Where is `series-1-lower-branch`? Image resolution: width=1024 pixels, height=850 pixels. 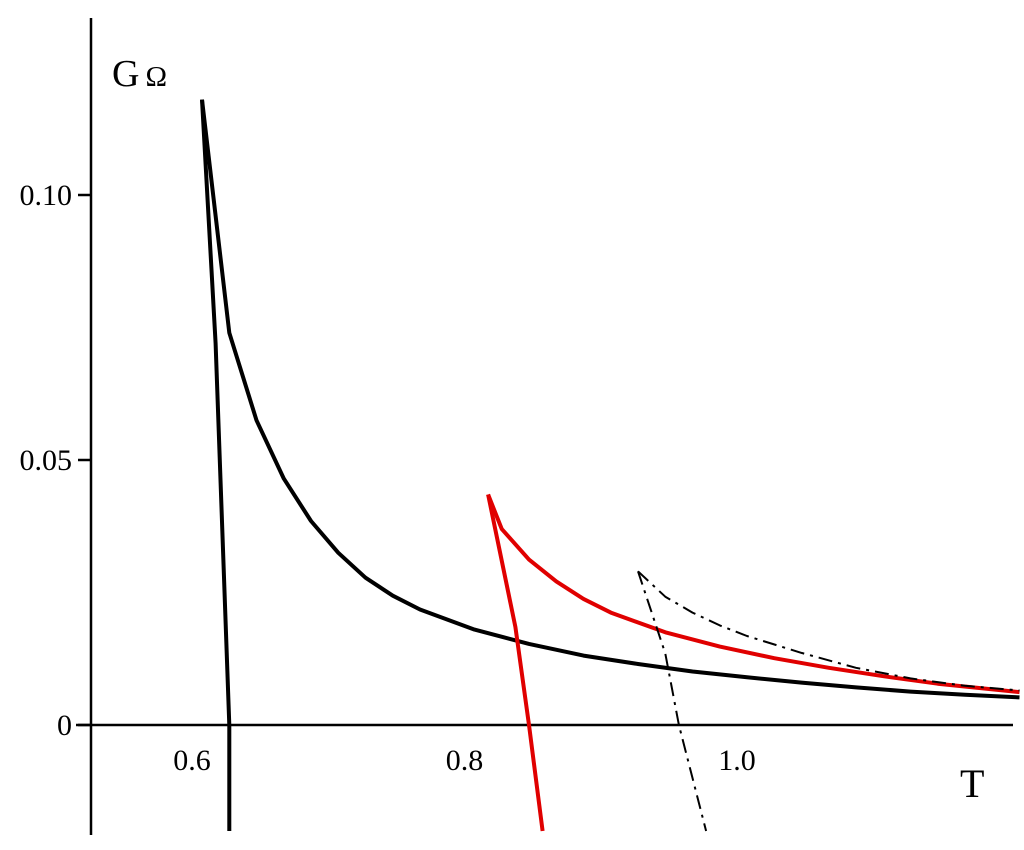 series-1-lower-branch is located at coordinates (216, 465).